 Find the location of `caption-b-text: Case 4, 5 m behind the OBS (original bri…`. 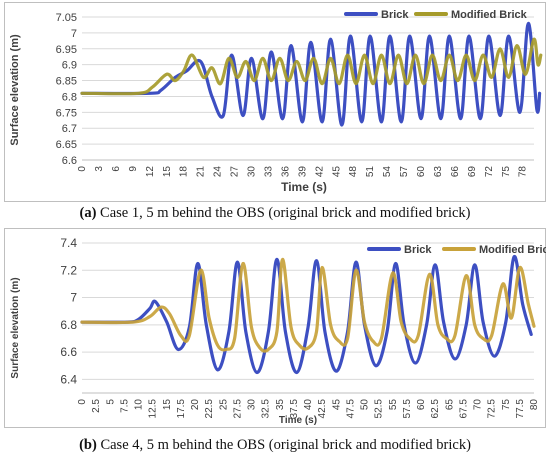

caption-b-text: Case 4, 5 m behind the OBS (original bri… is located at coordinates (283, 445).